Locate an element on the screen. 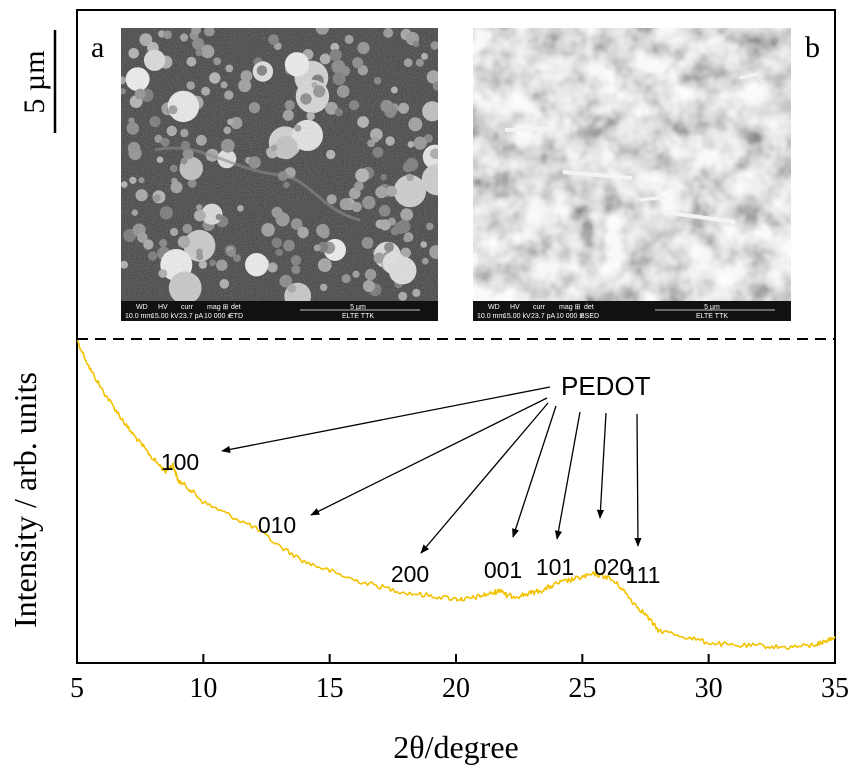 This screenshot has width=851, height=769. x-axis: 5 10 15 20 25 30 35 is located at coordinates (459, 679).